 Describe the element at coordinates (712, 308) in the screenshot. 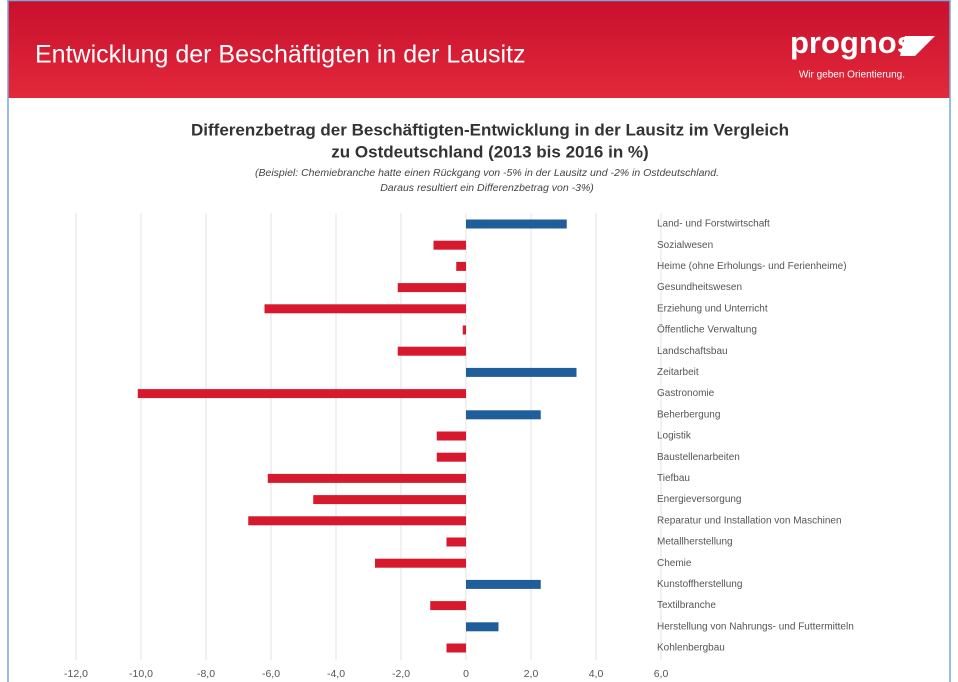

I see `category-label: Erziehung und Unterricht` at that location.